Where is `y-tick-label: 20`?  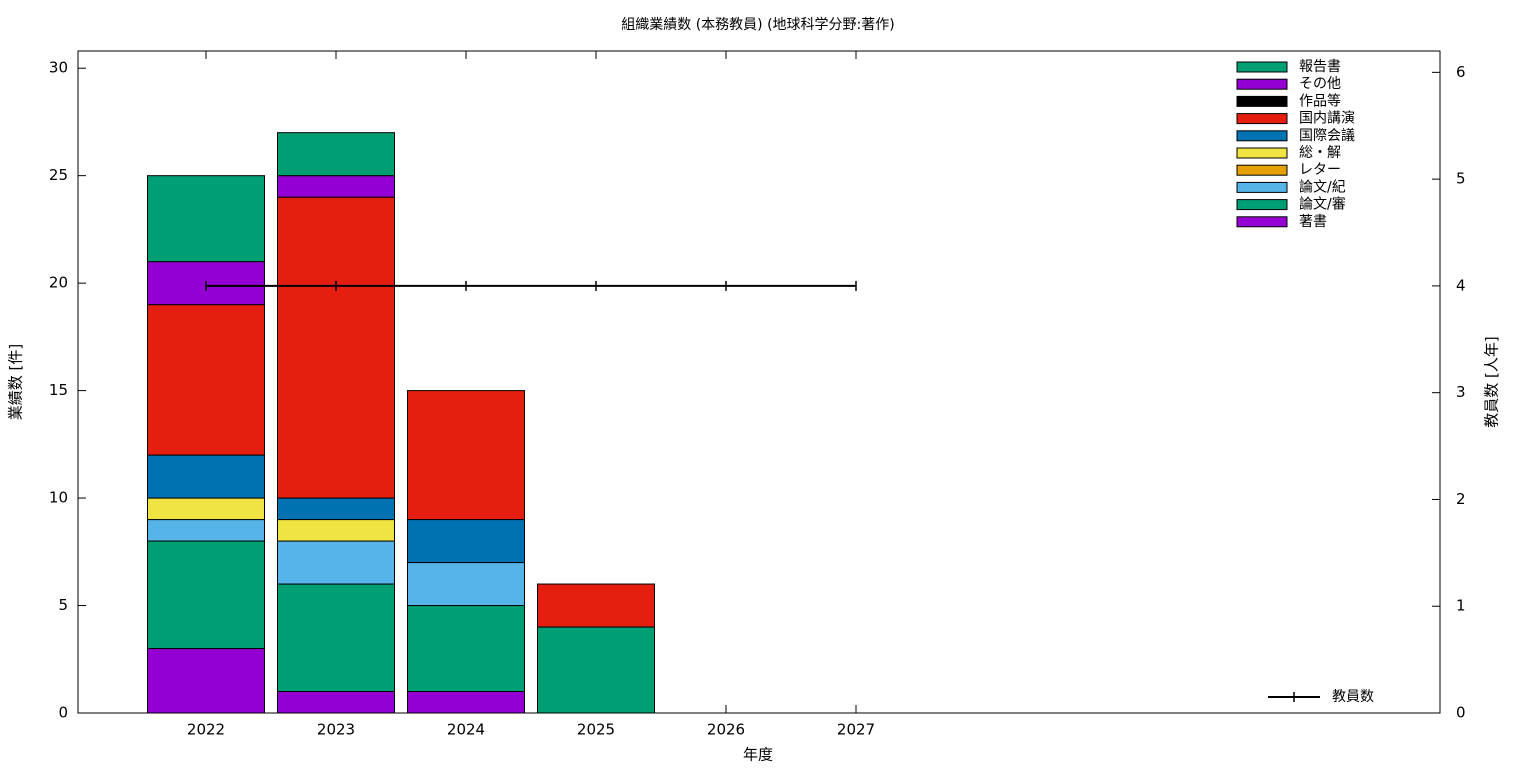 y-tick-label: 20 is located at coordinates (58, 283).